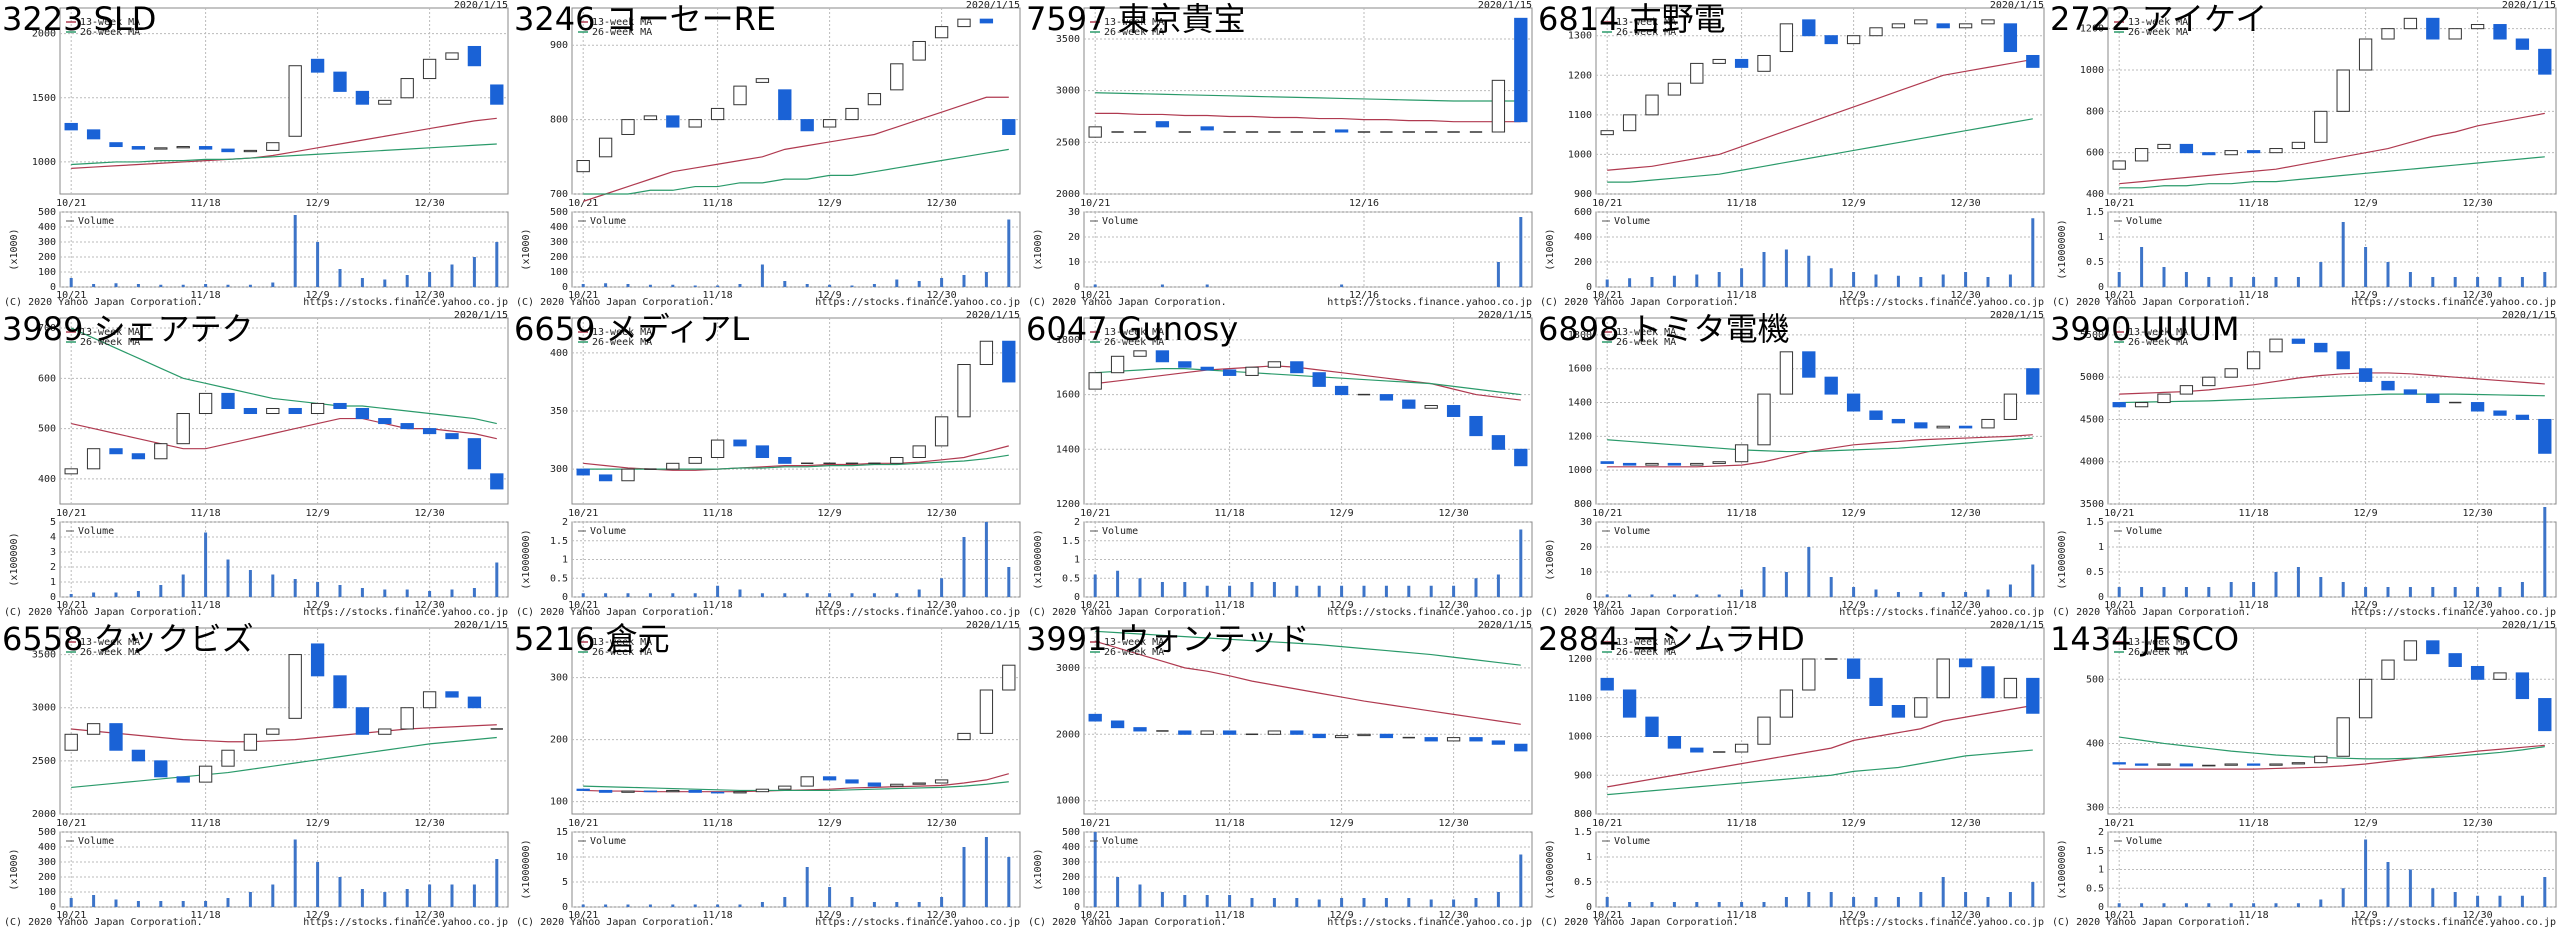  What do you see at coordinates (47, 227) in the screenshot?
I see `volume-tick-label: 400` at bounding box center [47, 227].